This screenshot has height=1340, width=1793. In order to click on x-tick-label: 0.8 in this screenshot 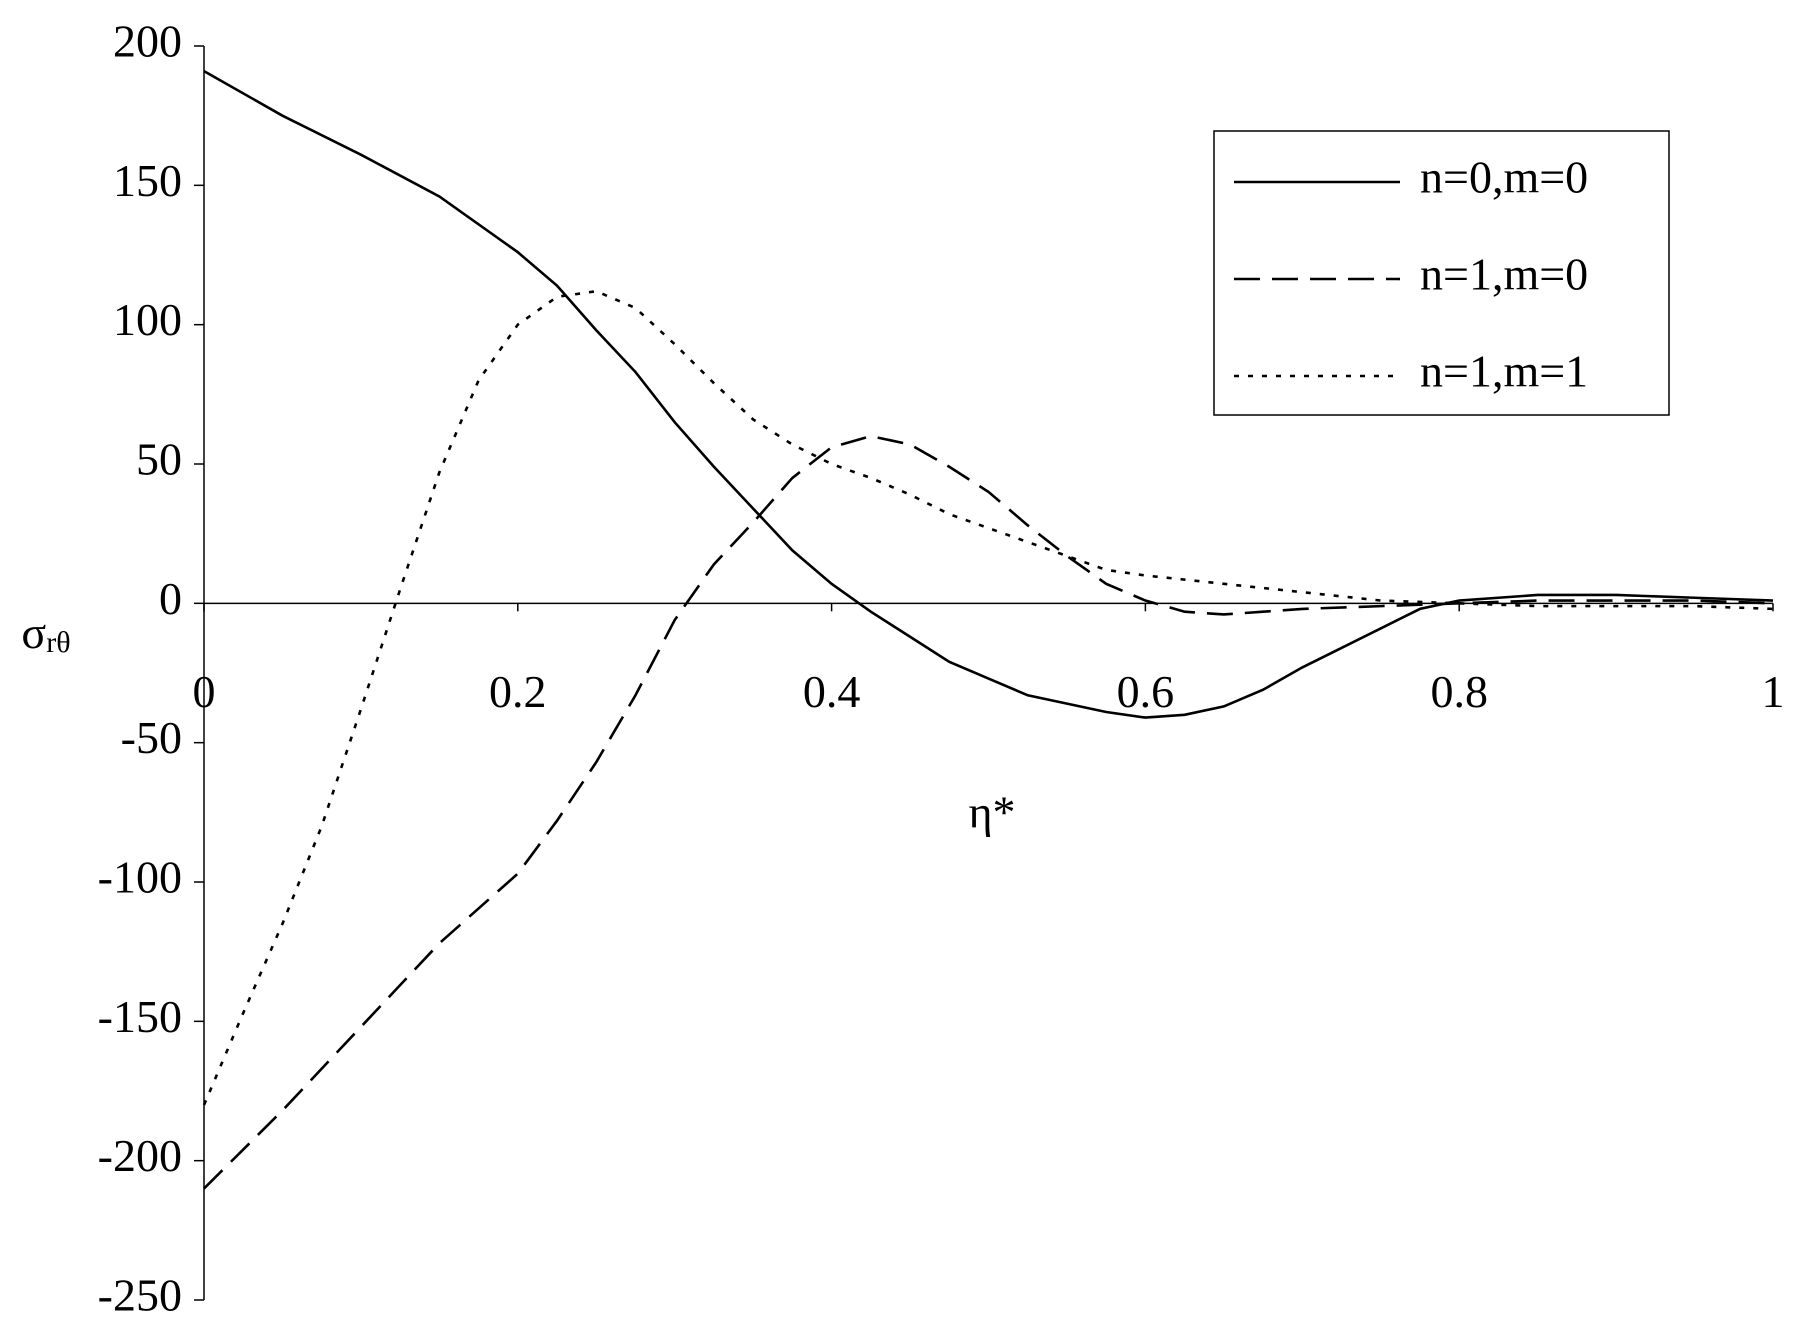, I will do `click(1459, 691)`.